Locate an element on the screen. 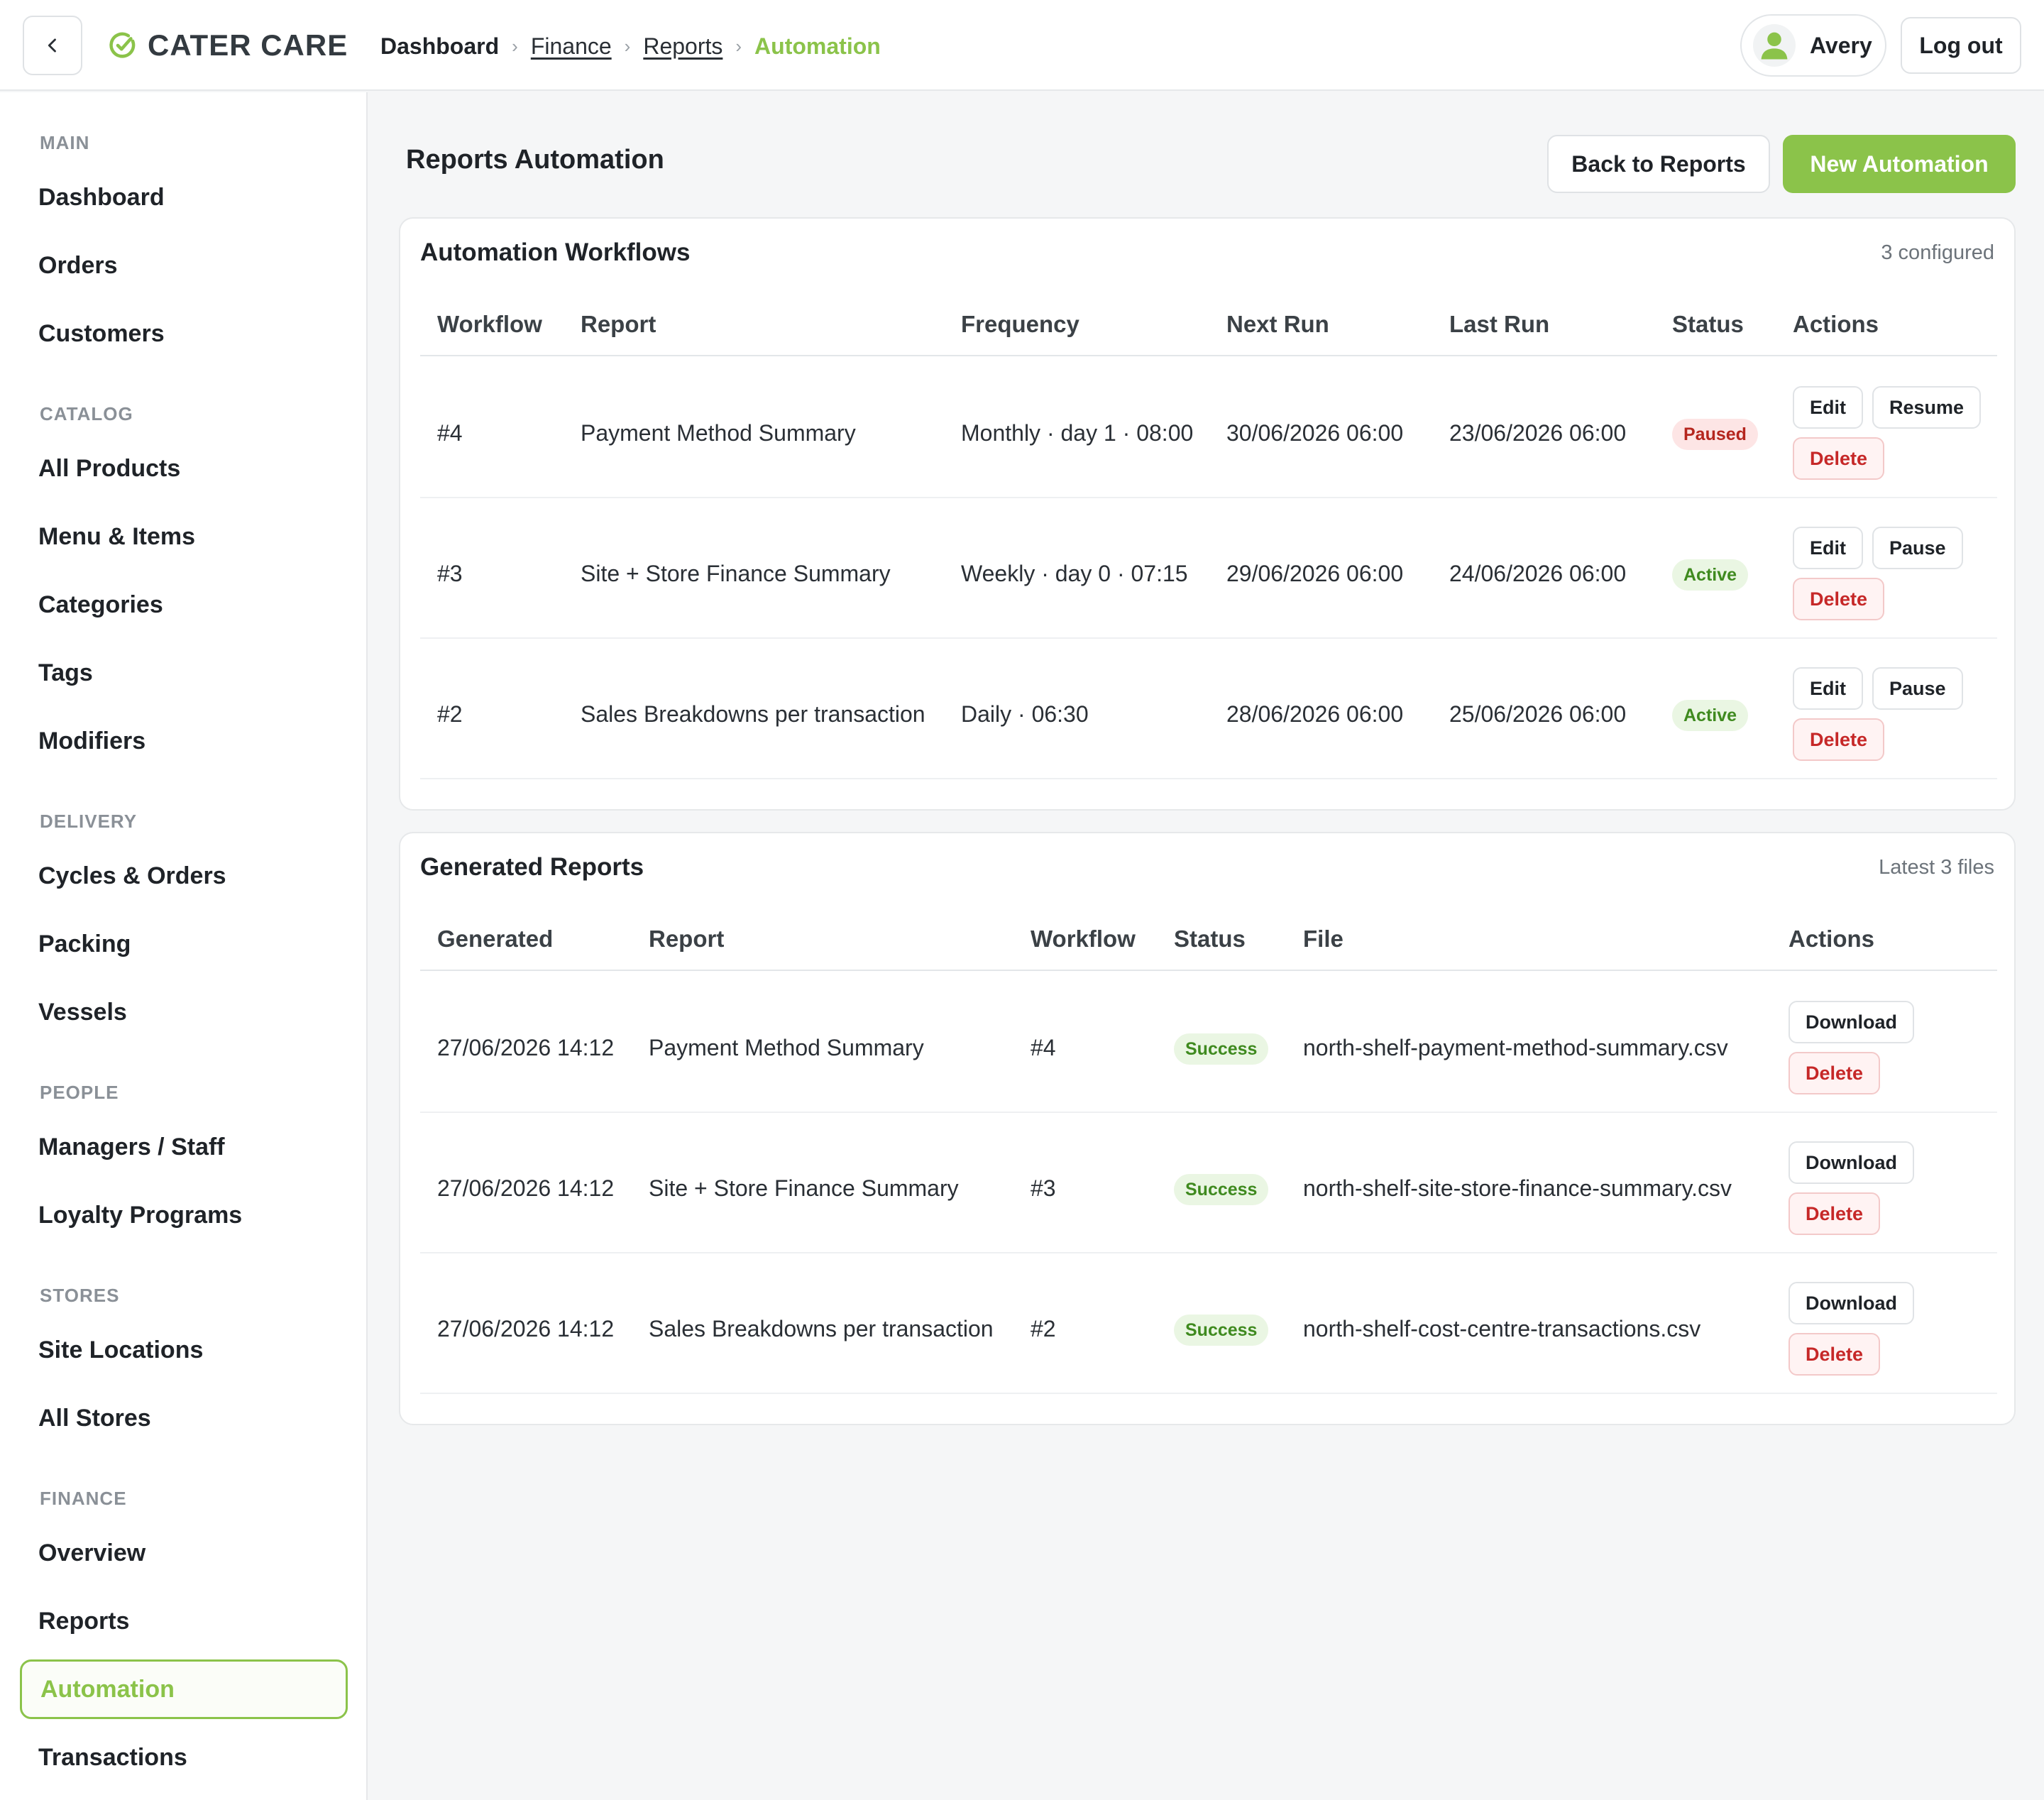 This screenshot has width=2044, height=1800. sidebar-item-overview: Overview is located at coordinates (92, 1552).